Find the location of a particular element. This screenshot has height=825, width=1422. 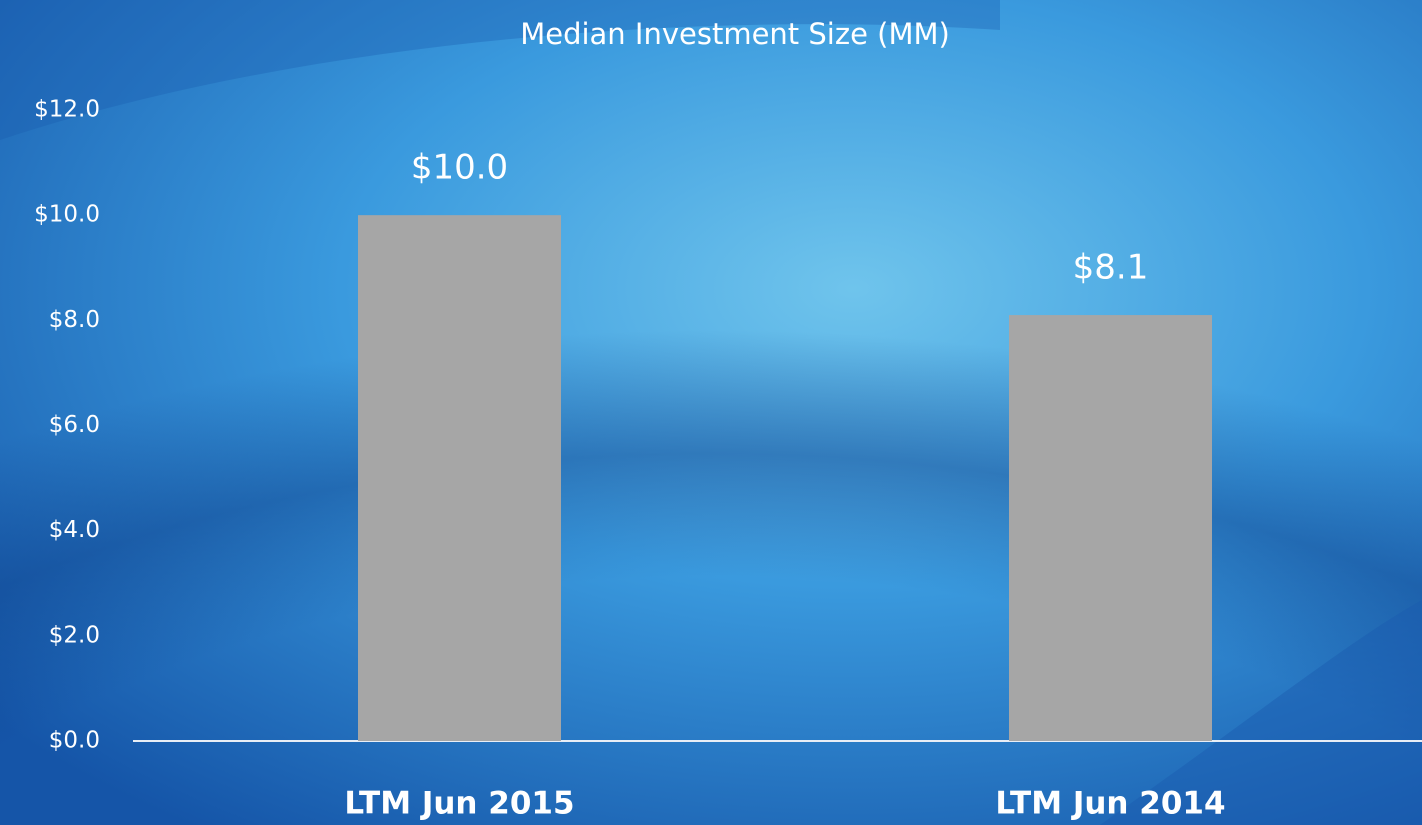

y-tick-label: $2.0 is located at coordinates (74, 635).